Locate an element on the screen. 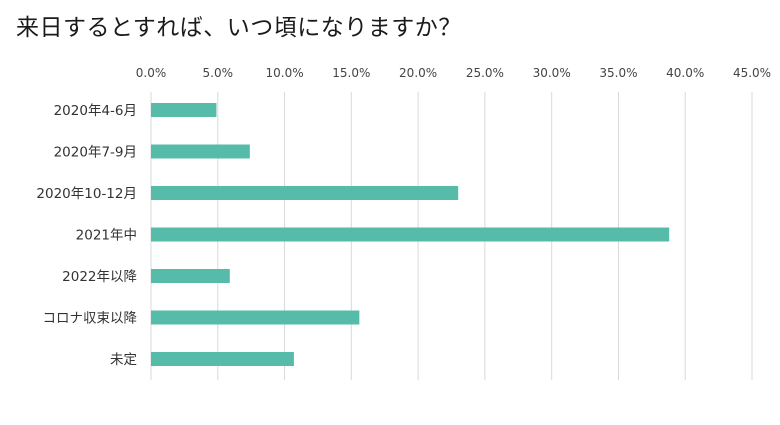  x-tick-label: 10.0% is located at coordinates (284, 73).